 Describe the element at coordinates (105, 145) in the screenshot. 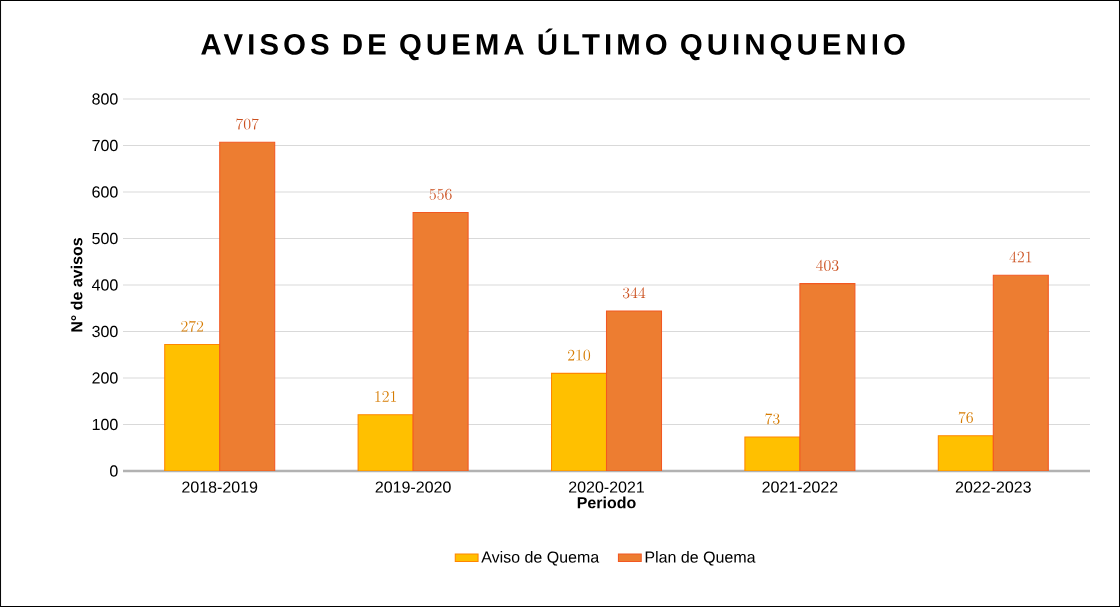

I see `y-tick-label: 700` at that location.